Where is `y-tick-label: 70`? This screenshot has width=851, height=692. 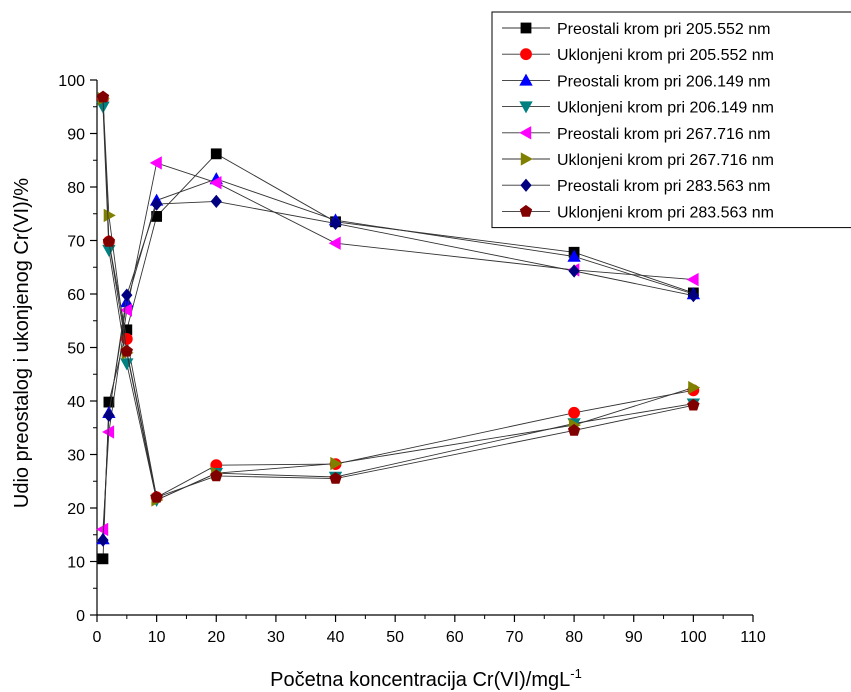 y-tick-label: 70 is located at coordinates (76, 242).